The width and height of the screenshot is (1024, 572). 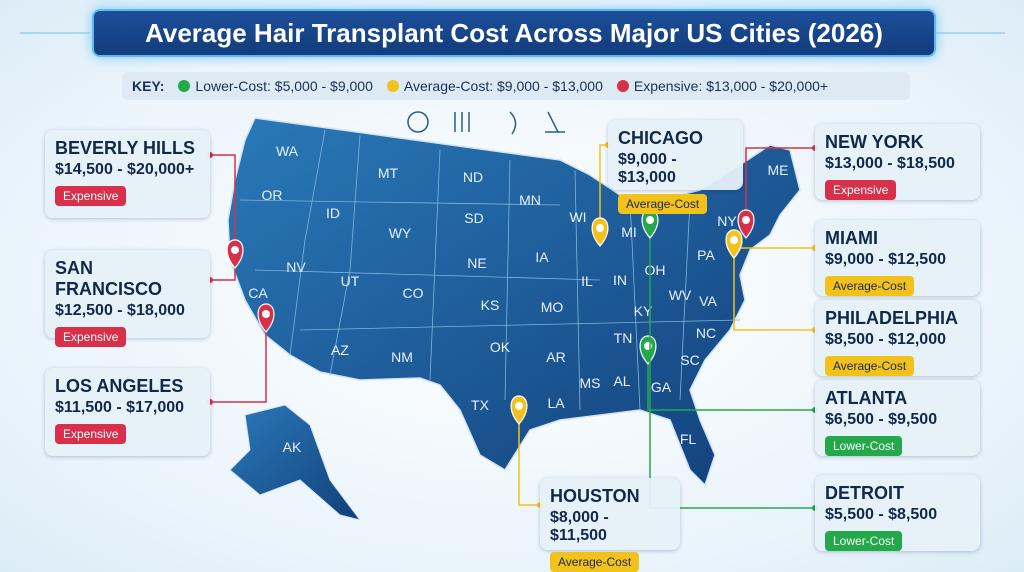 What do you see at coordinates (148, 86) in the screenshot?
I see `legend-label: KEY:` at bounding box center [148, 86].